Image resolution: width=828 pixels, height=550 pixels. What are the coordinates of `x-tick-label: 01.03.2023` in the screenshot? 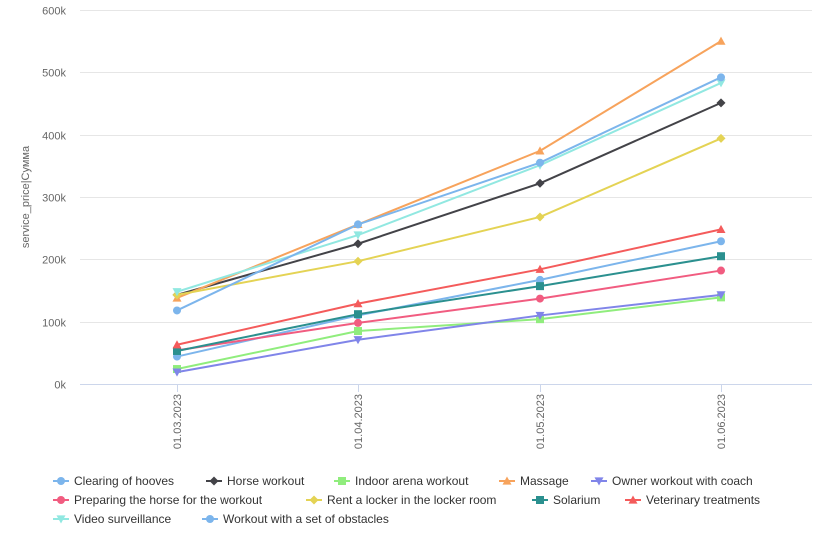 It's located at (178, 421).